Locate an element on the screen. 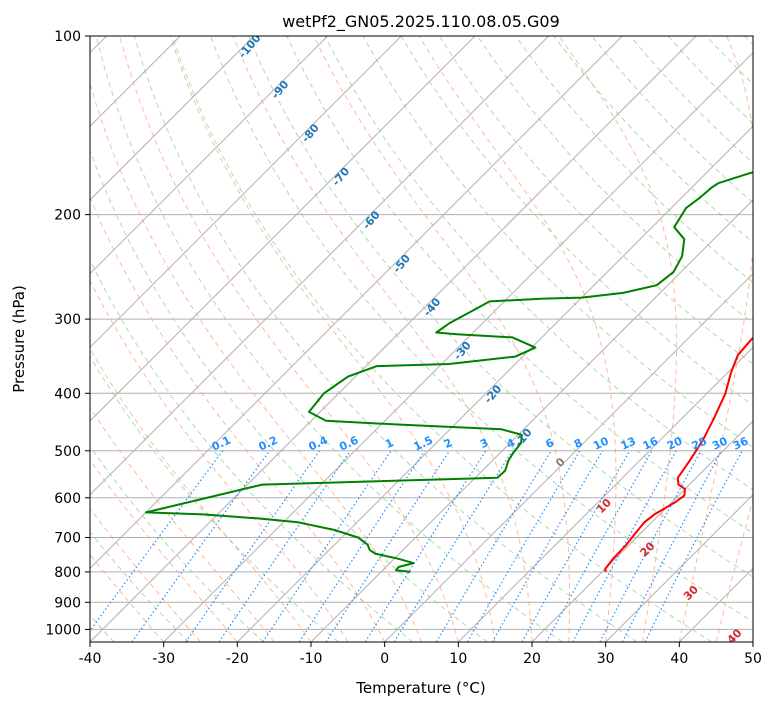 This screenshot has height=708, width=775. y-tick-label: 400 is located at coordinates (67, 394).